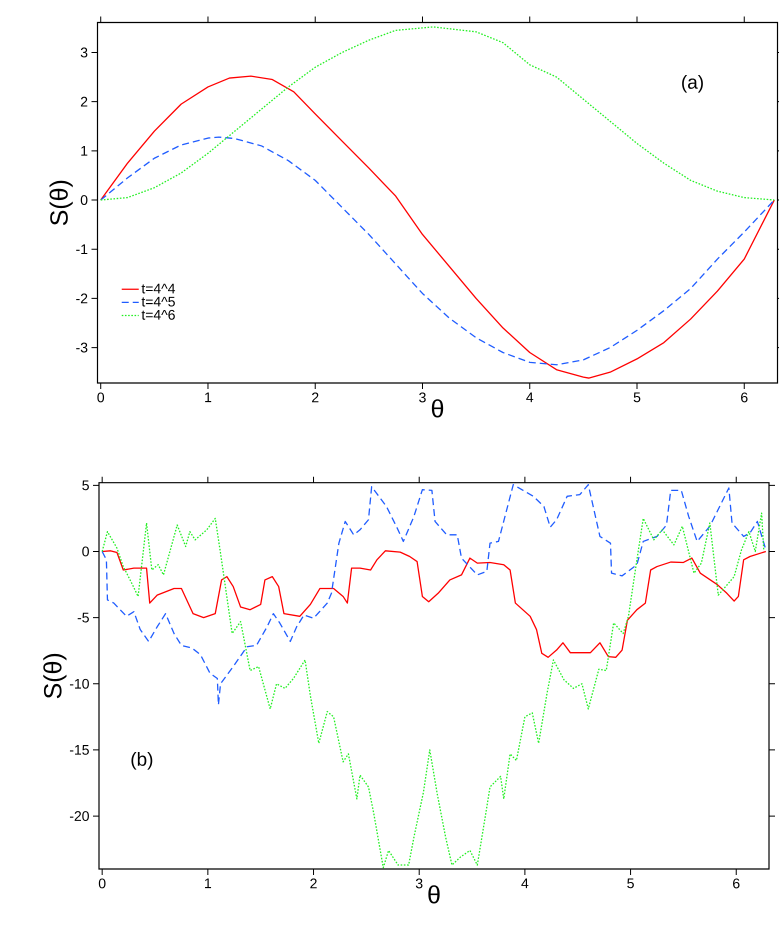  What do you see at coordinates (82, 299) in the screenshot?
I see `y-tick-label: -2` at bounding box center [82, 299].